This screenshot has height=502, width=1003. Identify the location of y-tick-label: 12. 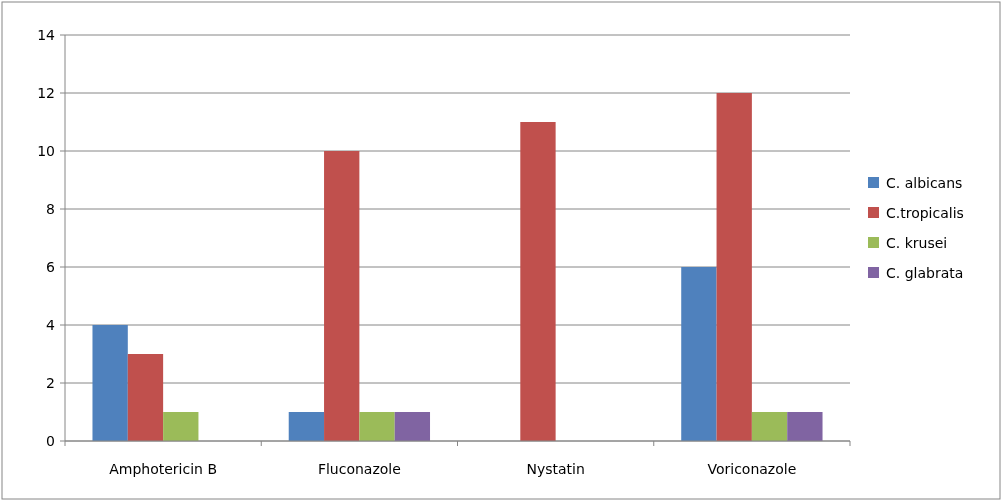
(46, 92).